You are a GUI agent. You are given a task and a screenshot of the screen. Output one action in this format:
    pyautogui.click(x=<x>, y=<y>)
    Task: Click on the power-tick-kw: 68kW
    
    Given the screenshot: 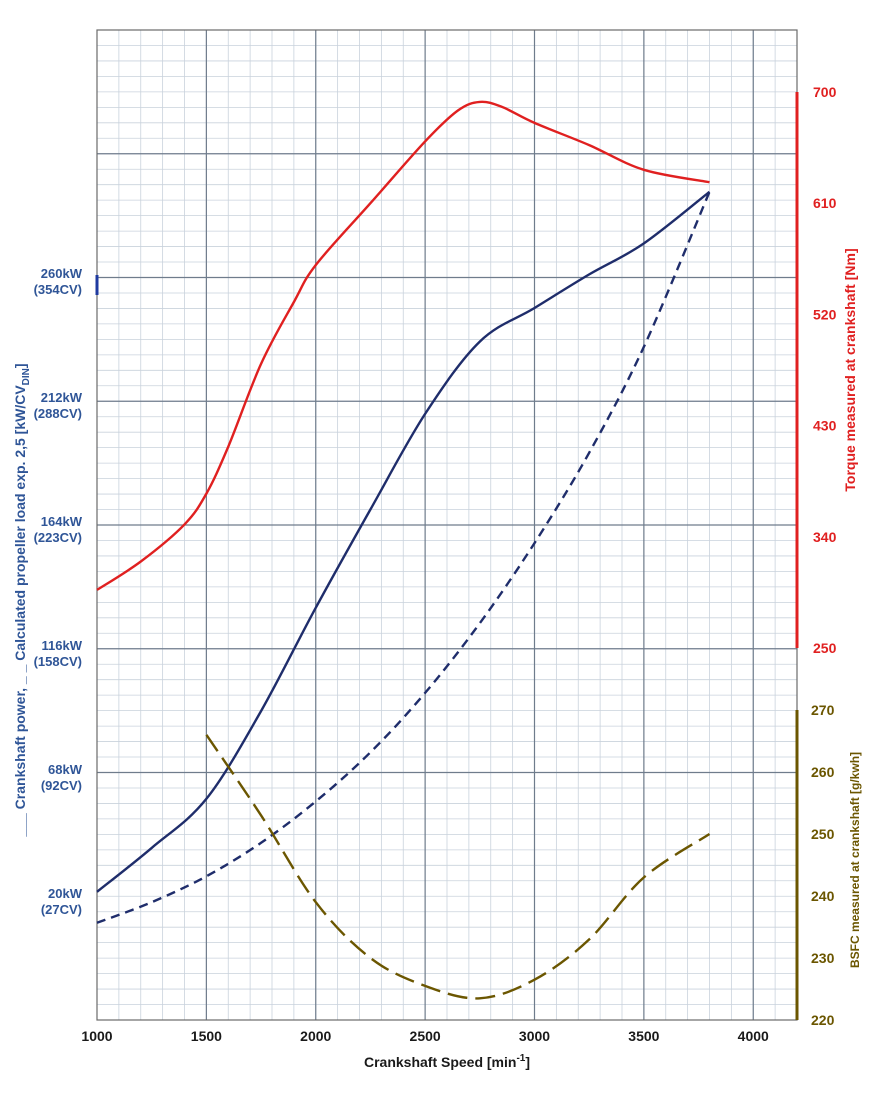 What is the action you would take?
    pyautogui.click(x=65, y=769)
    